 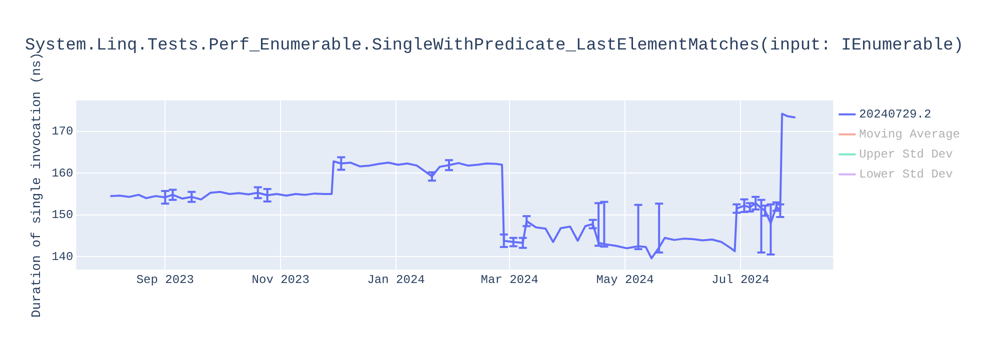 What do you see at coordinates (396, 279) in the screenshot?
I see `x-tick-label: Jan 2024` at bounding box center [396, 279].